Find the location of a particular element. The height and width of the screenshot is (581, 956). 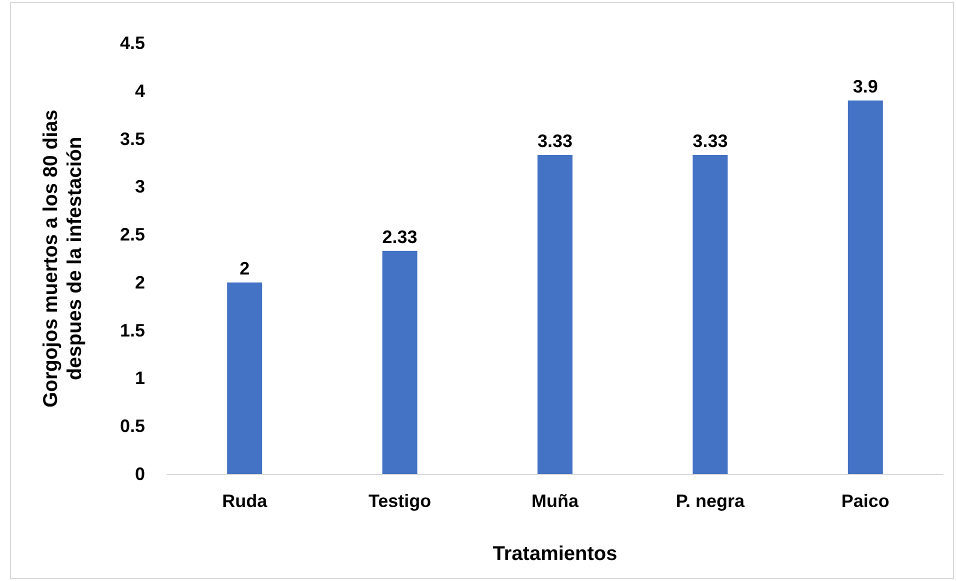

data-label: 3.9 is located at coordinates (865, 86).